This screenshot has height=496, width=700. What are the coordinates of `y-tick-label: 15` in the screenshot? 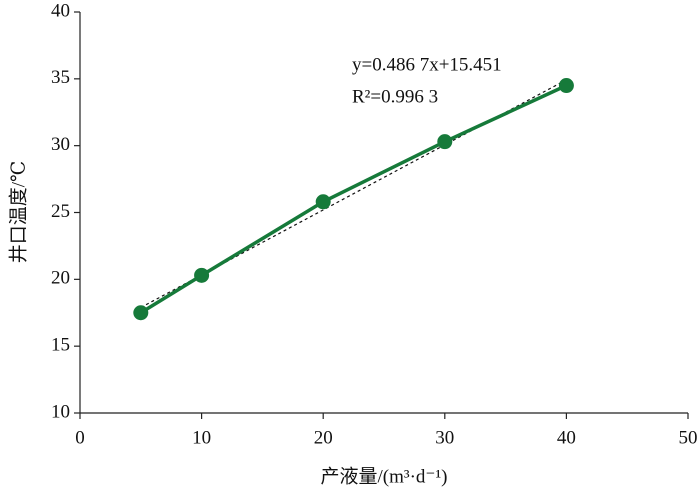 It's located at (60, 345).